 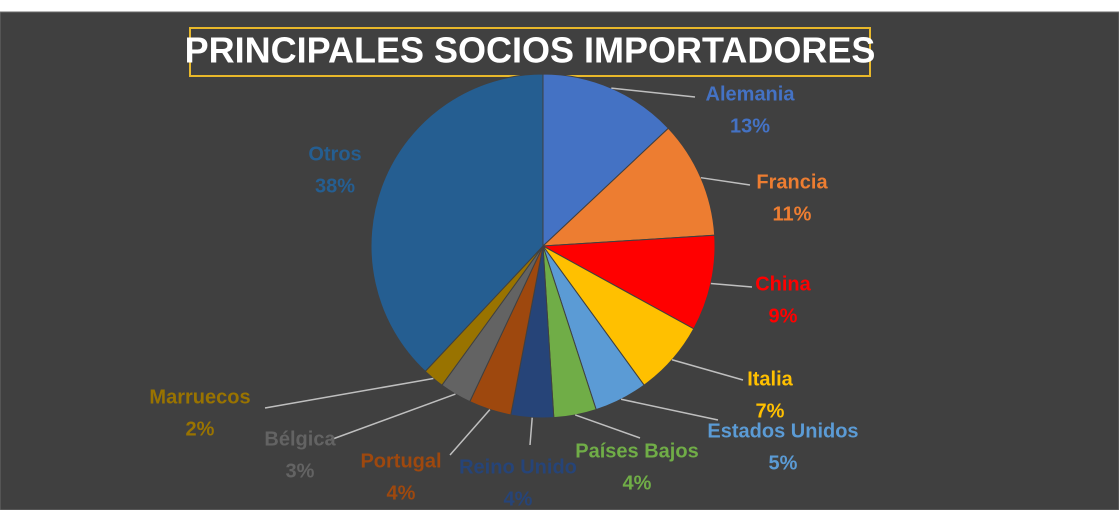 I want to click on slice-value-label: 3%, so click(x=300, y=471).